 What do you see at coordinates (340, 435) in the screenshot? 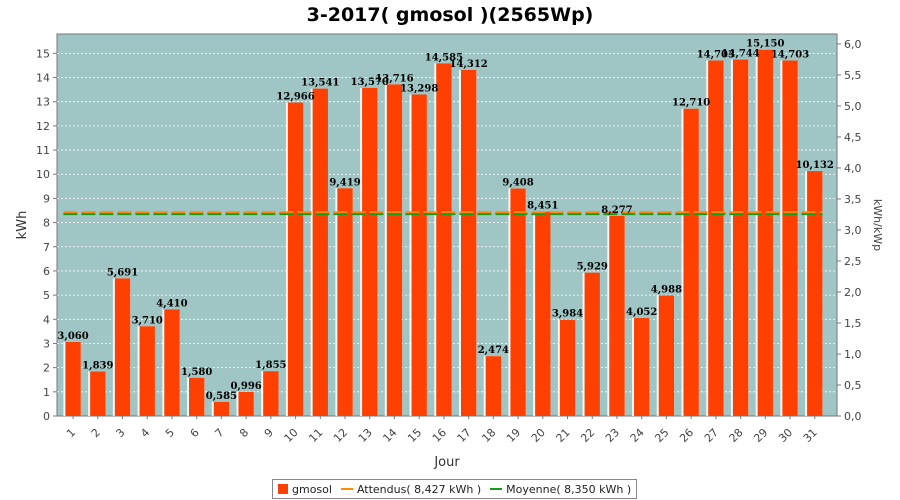
I see `x-tick-label: 12` at bounding box center [340, 435].